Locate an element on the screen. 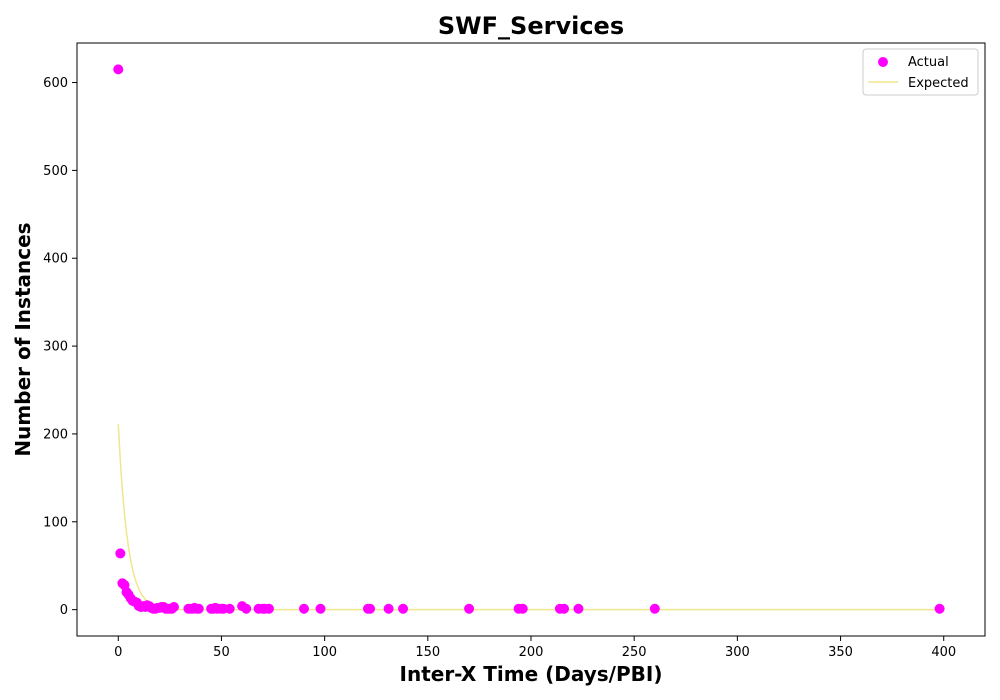 This screenshot has width=1000, height=700. y-tick-label: 200 is located at coordinates (55, 434).